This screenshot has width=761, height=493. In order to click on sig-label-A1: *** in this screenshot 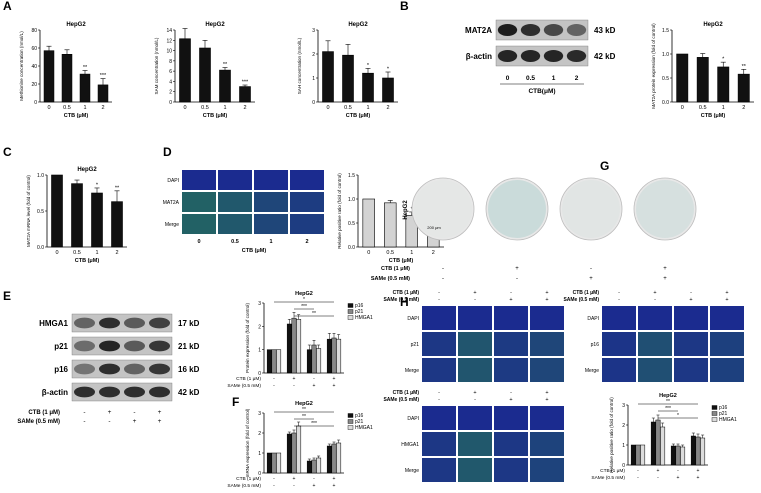, I will do `click(103, 76)`.